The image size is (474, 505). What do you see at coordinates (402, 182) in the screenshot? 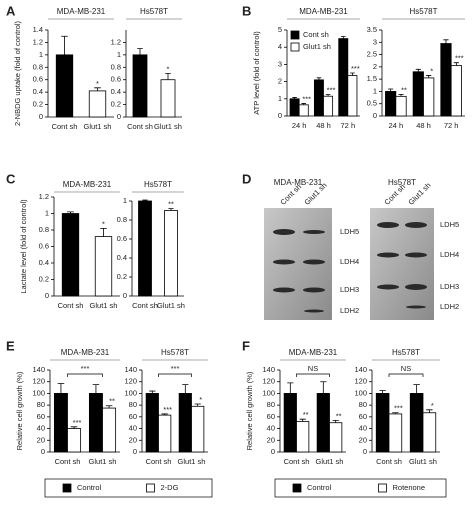
I see `gel-title: Hs578T` at bounding box center [402, 182].